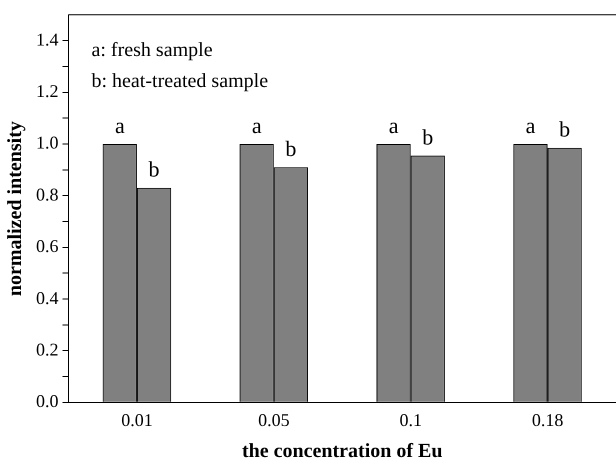  I want to click on x-axis-title: the concentration of Eu, so click(342, 451).